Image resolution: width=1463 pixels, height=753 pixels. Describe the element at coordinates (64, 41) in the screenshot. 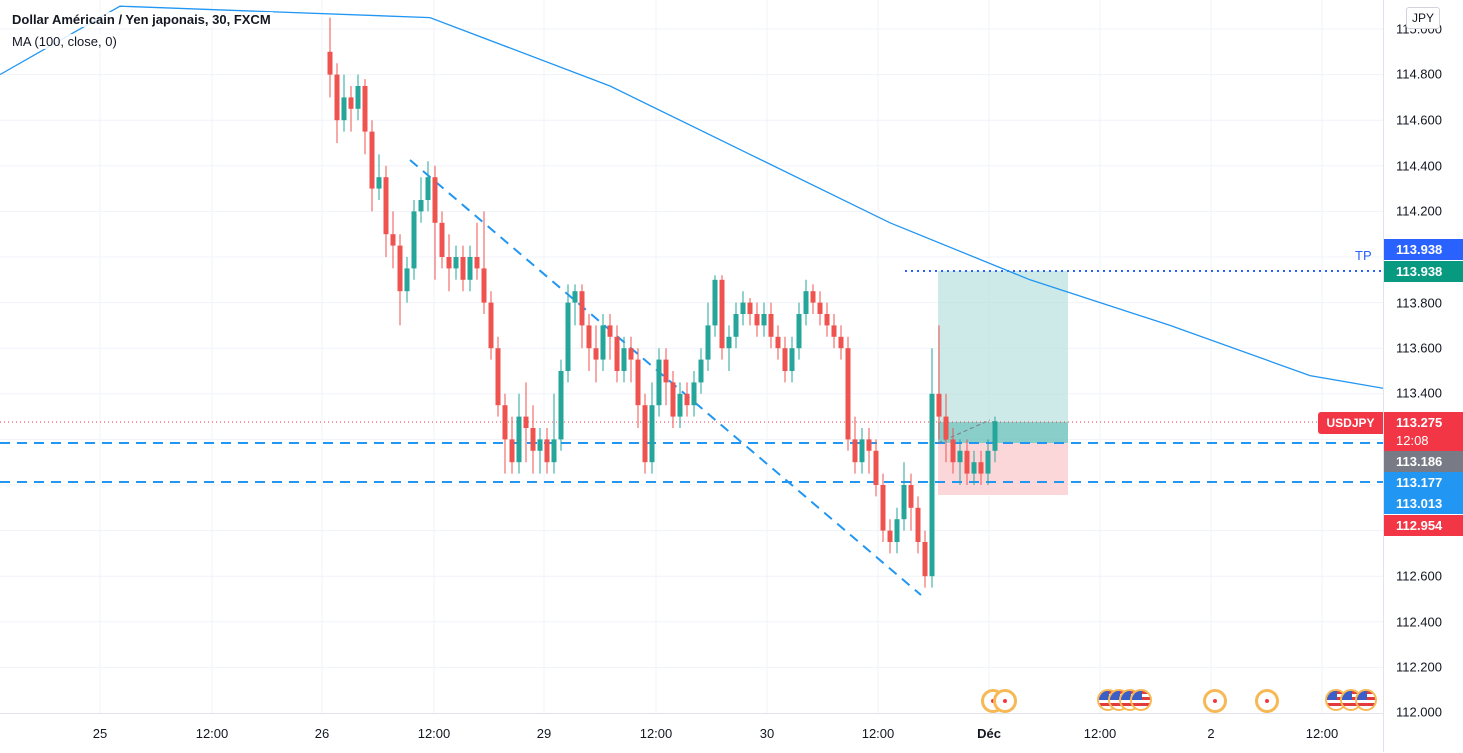

I see `legend-indicator: MA (100, close, 0)` at that location.